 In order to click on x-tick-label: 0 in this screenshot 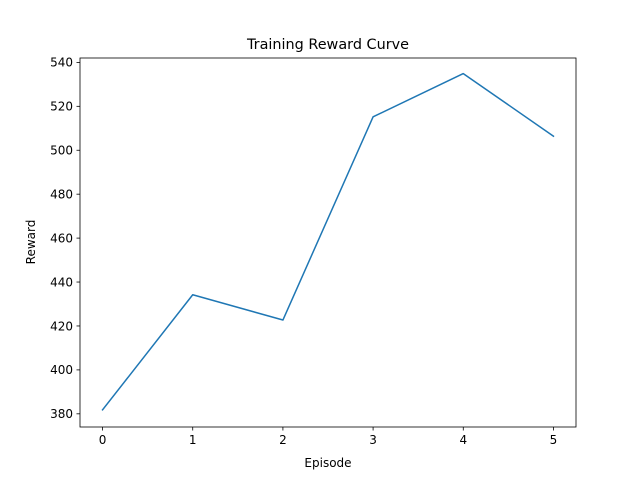, I will do `click(103, 440)`.